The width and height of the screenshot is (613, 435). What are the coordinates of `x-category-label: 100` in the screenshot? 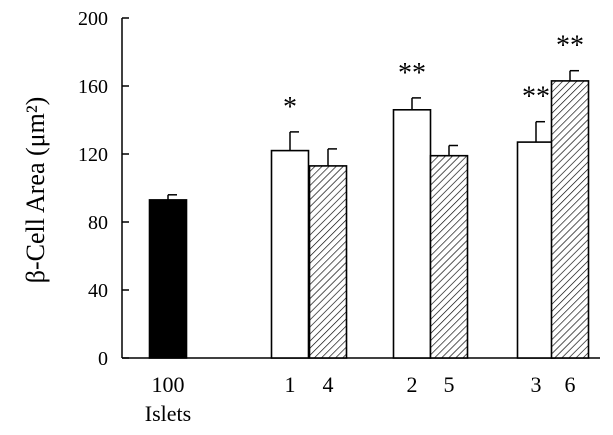 It's located at (168, 384).